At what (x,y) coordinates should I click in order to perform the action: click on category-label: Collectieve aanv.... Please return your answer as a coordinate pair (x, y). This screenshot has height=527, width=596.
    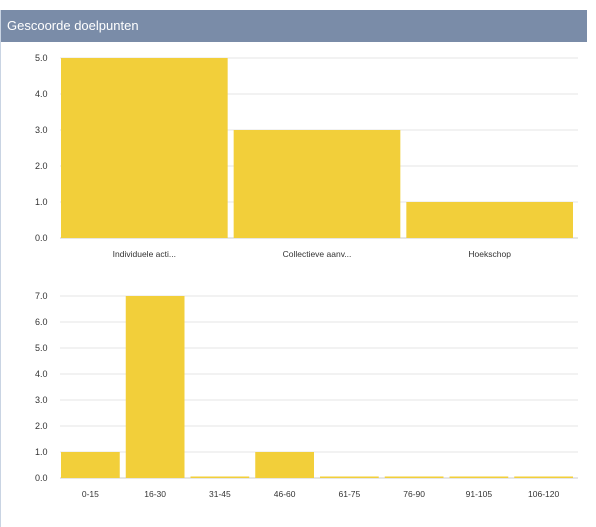
    Looking at the image, I should click on (317, 254).